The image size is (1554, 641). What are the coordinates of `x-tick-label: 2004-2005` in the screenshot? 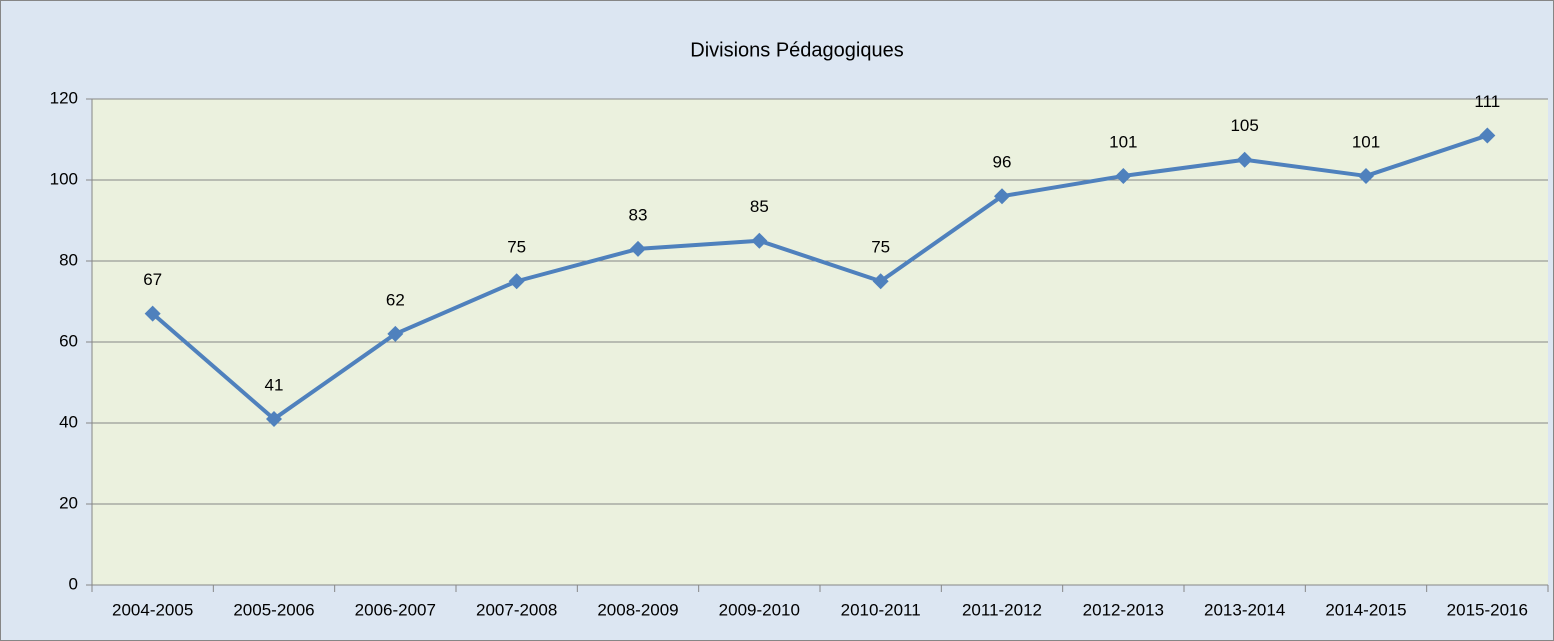 It's located at (152, 609).